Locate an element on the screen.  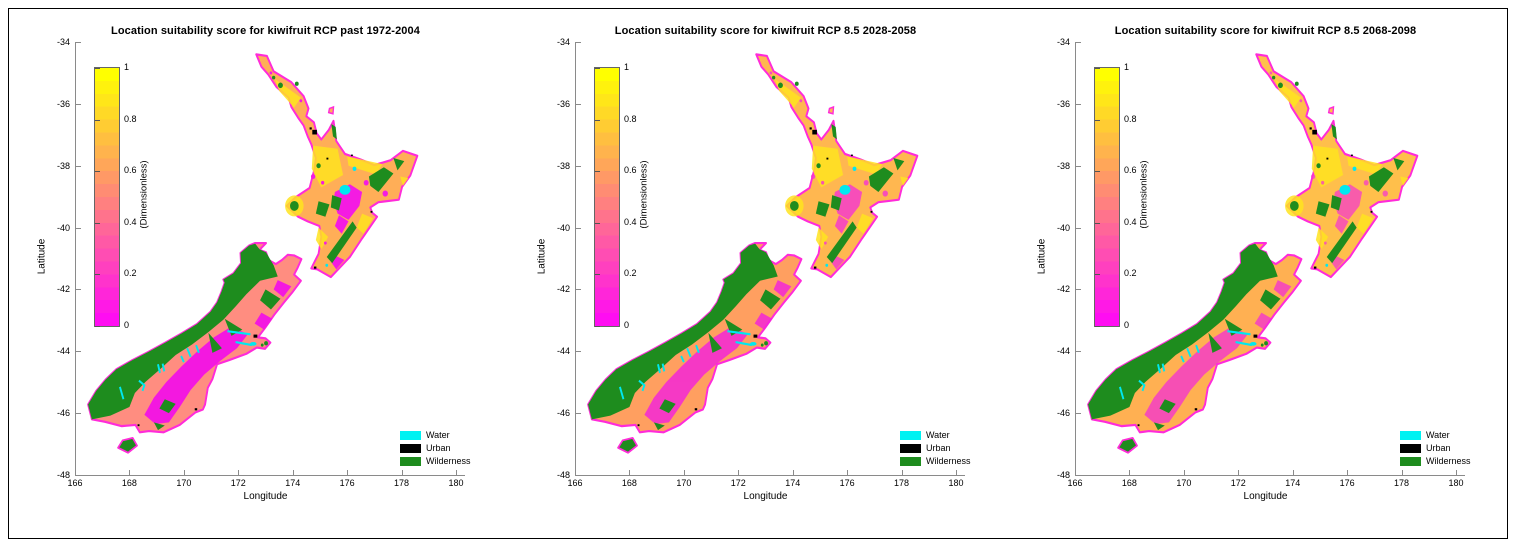
y-tick-label: -34 is located at coordinates (563, 42).